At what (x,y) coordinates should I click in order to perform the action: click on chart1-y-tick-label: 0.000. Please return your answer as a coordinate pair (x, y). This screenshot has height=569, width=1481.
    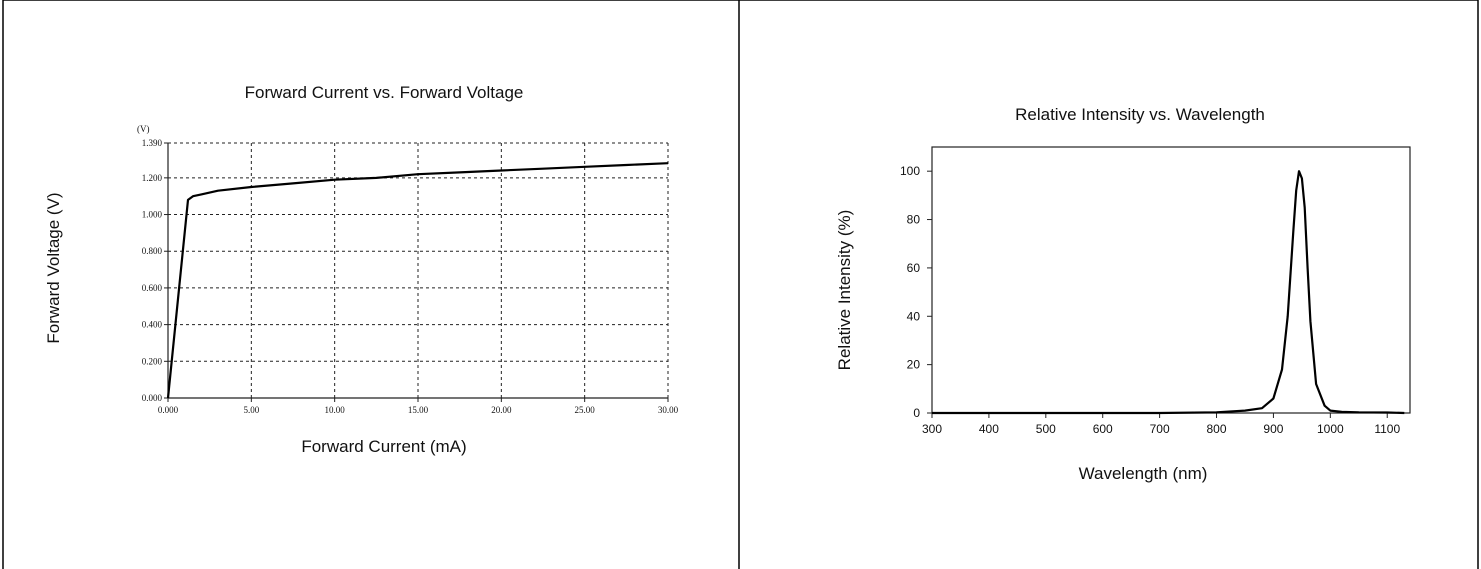
    Looking at the image, I should click on (152, 398).